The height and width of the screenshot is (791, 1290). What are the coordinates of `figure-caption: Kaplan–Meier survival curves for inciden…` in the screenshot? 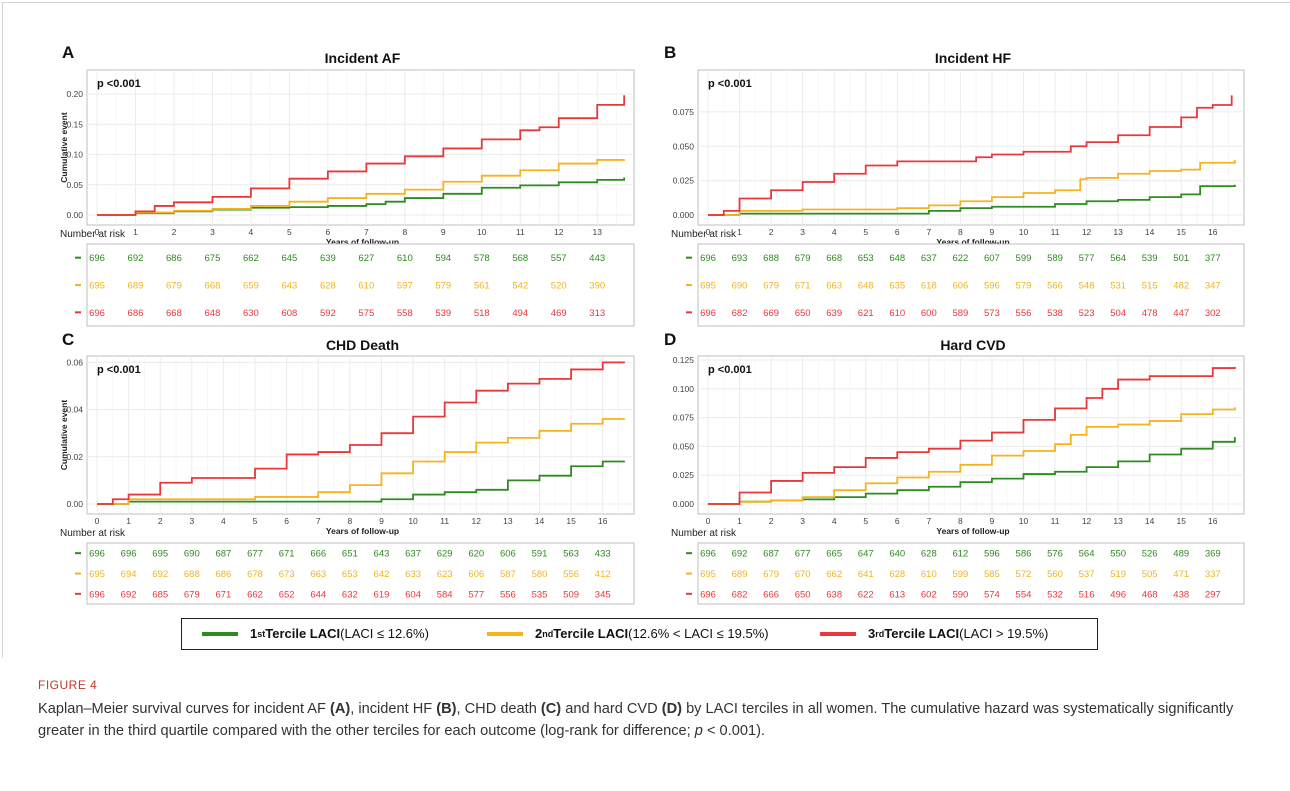 It's located at (653, 720).